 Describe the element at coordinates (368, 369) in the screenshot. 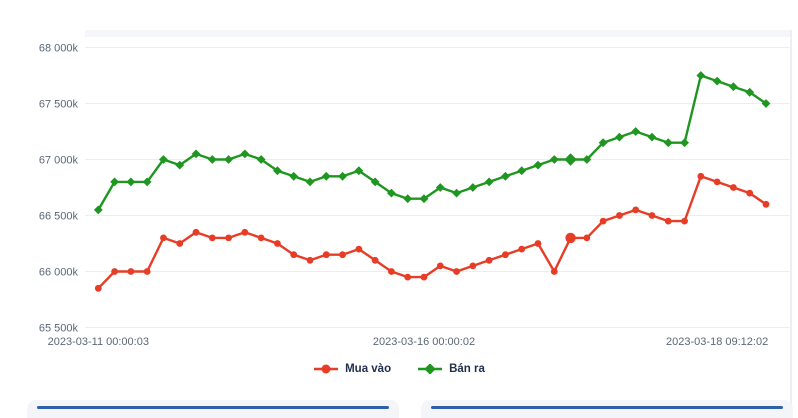

I see `legend-label-mua-vao: Mua vào` at that location.